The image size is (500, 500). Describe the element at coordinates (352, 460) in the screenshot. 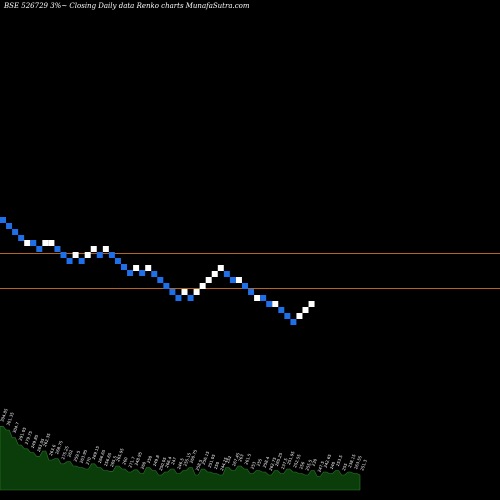

I see `price-label: 238.15` at that location.